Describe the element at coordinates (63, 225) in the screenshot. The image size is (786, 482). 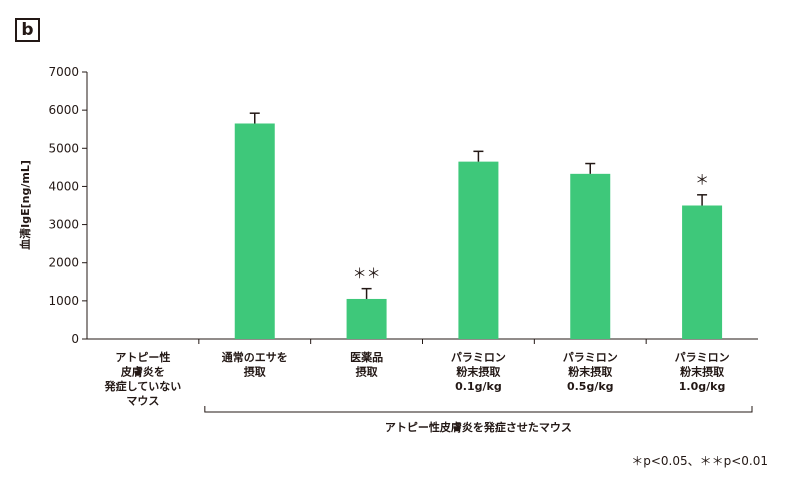
I see `y-tick-label: 3000` at that location.